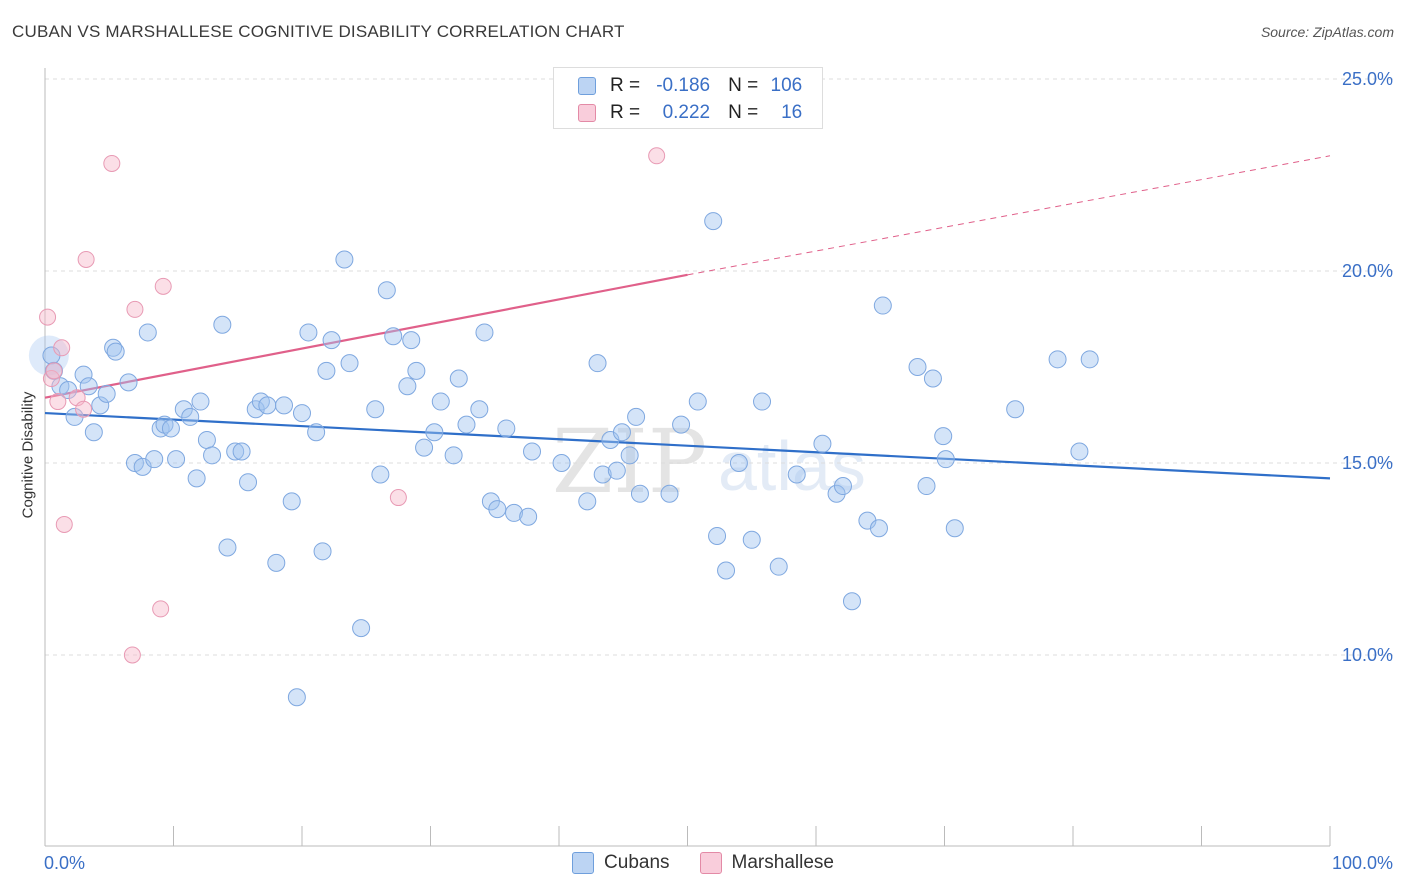 This screenshot has width=1406, height=892. I want to click on y-tick-label: 15.0%, so click(1367, 463).